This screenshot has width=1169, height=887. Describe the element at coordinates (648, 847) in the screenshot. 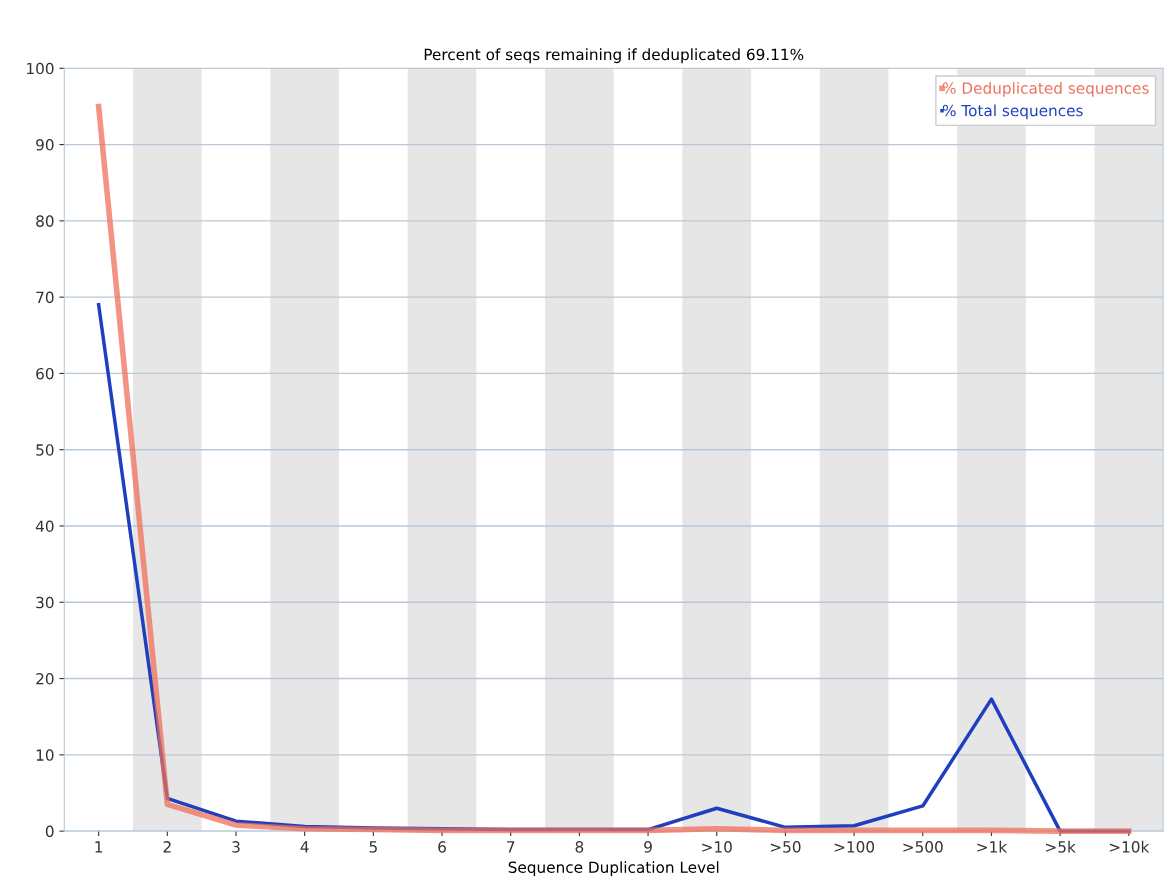

I see `x-tick-label: 9` at that location.